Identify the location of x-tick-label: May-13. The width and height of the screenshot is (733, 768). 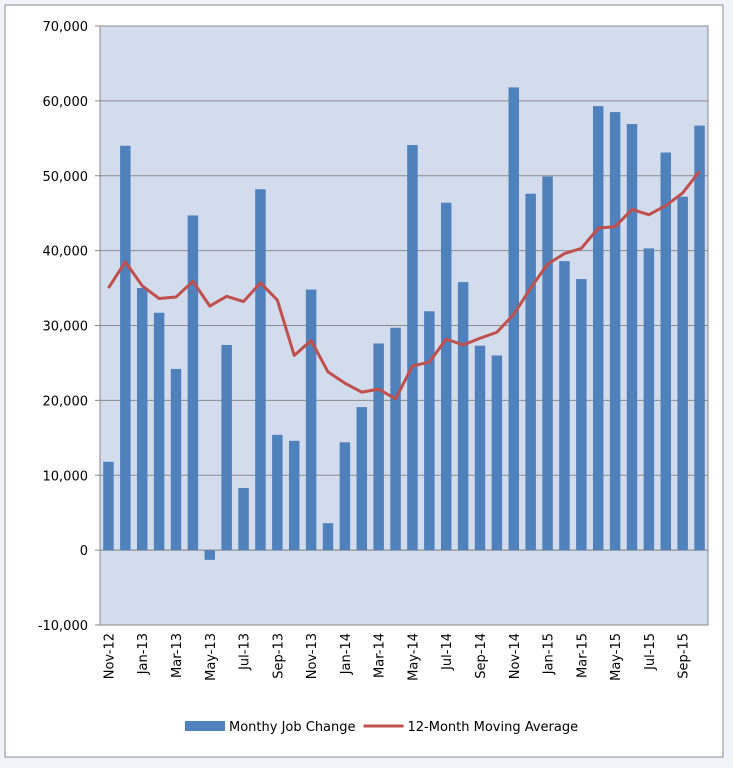
(211, 657).